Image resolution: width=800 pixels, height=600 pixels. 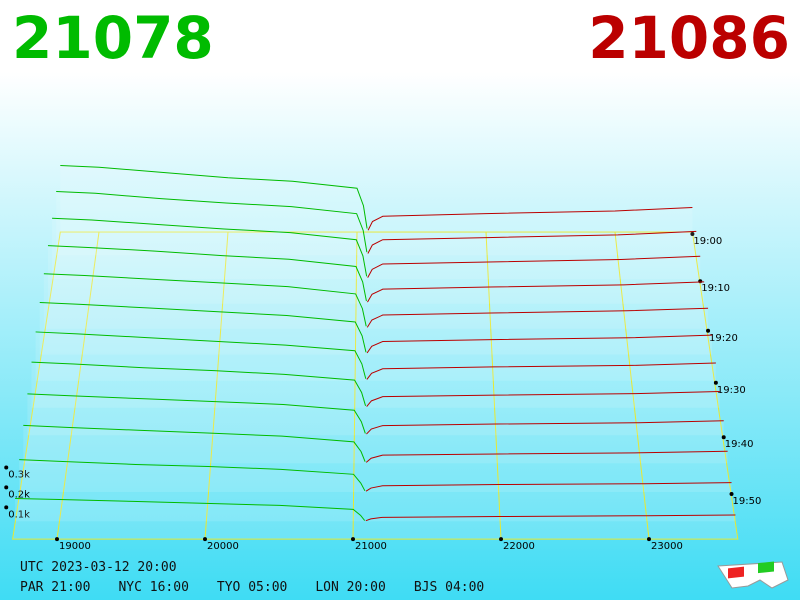 What do you see at coordinates (75, 546) in the screenshot?
I see `x-tick-label: 19000` at bounding box center [75, 546].